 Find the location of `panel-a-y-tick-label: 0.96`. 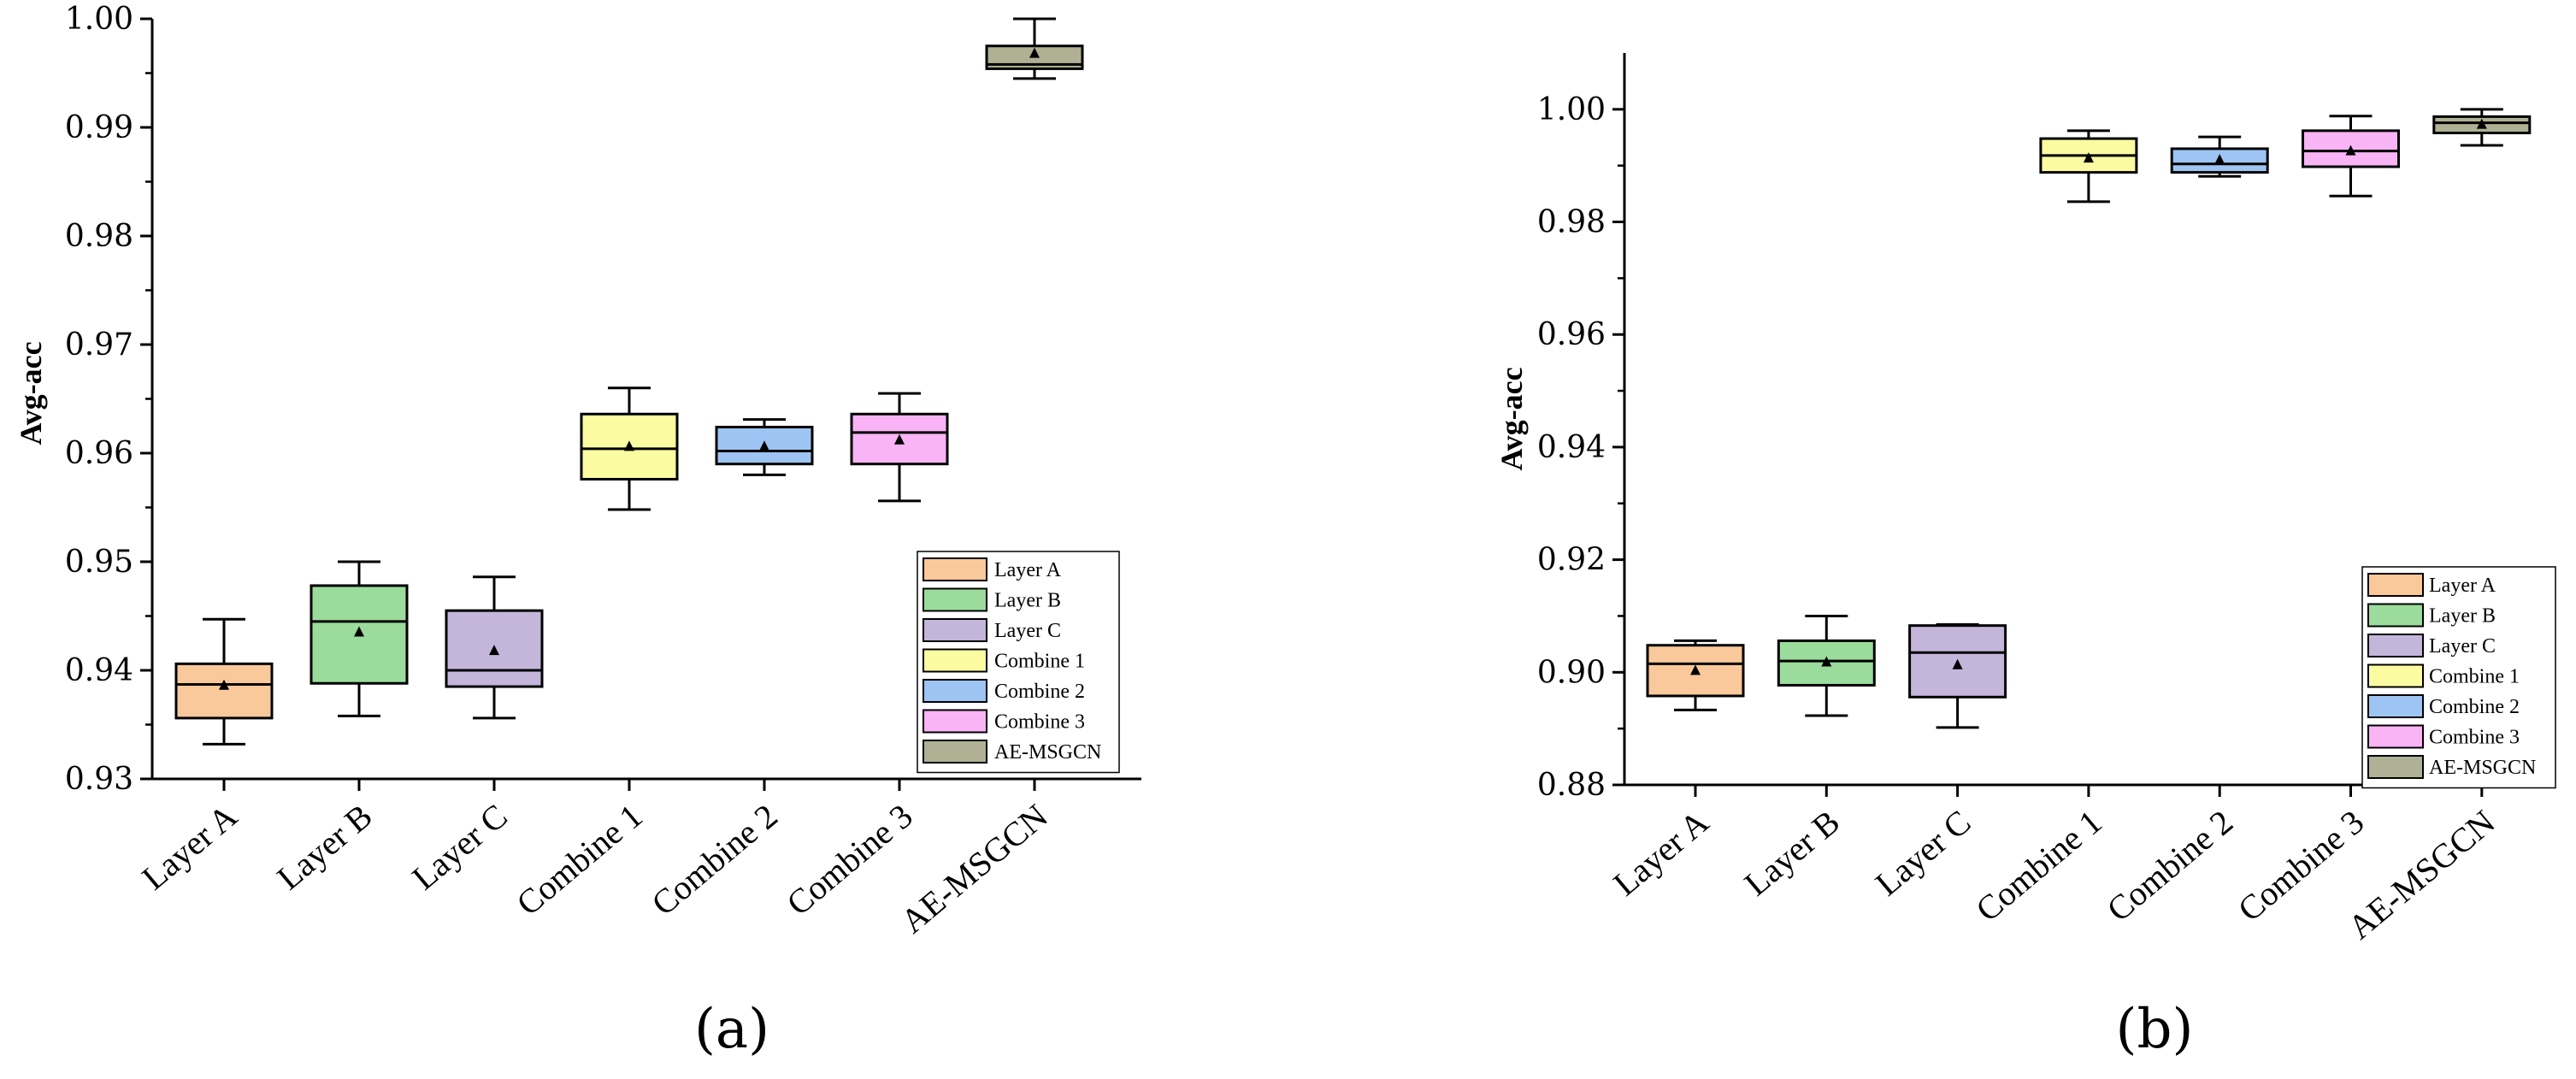

panel-a-y-tick-label: 0.96 is located at coordinates (99, 454).